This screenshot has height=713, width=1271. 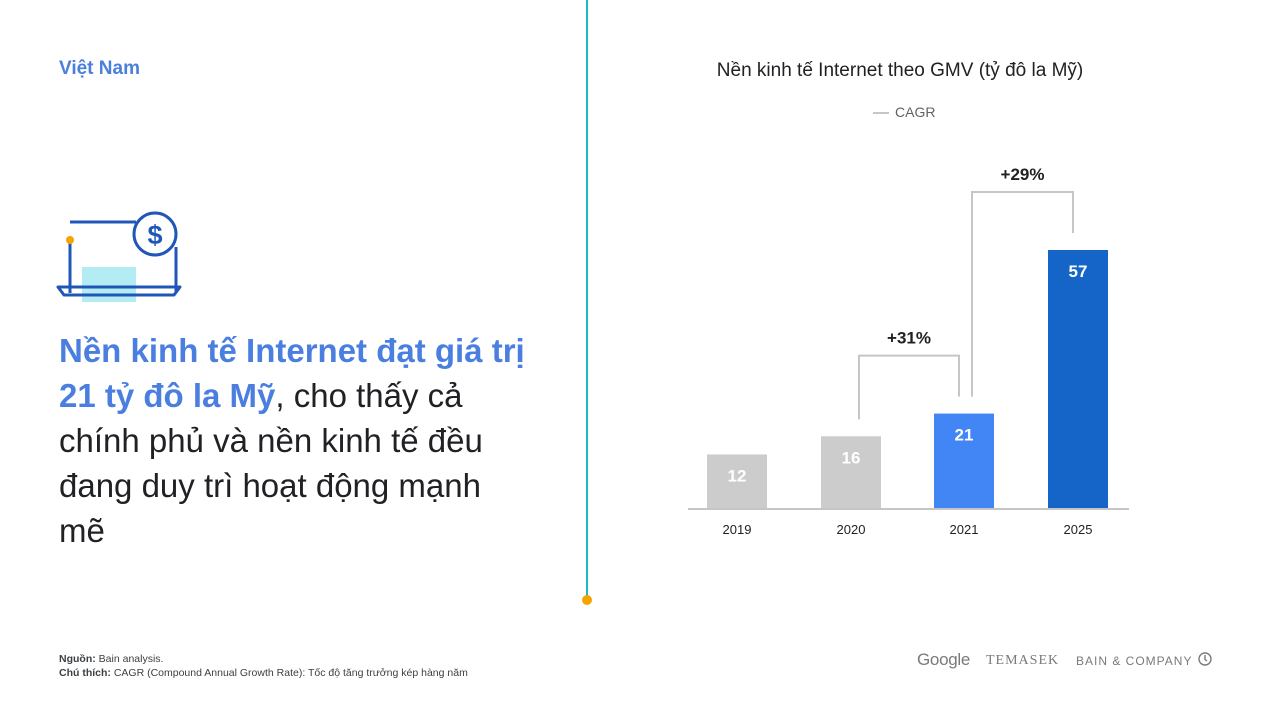 What do you see at coordinates (119, 256) in the screenshot?
I see `laptop-dollar-icon: $` at bounding box center [119, 256].